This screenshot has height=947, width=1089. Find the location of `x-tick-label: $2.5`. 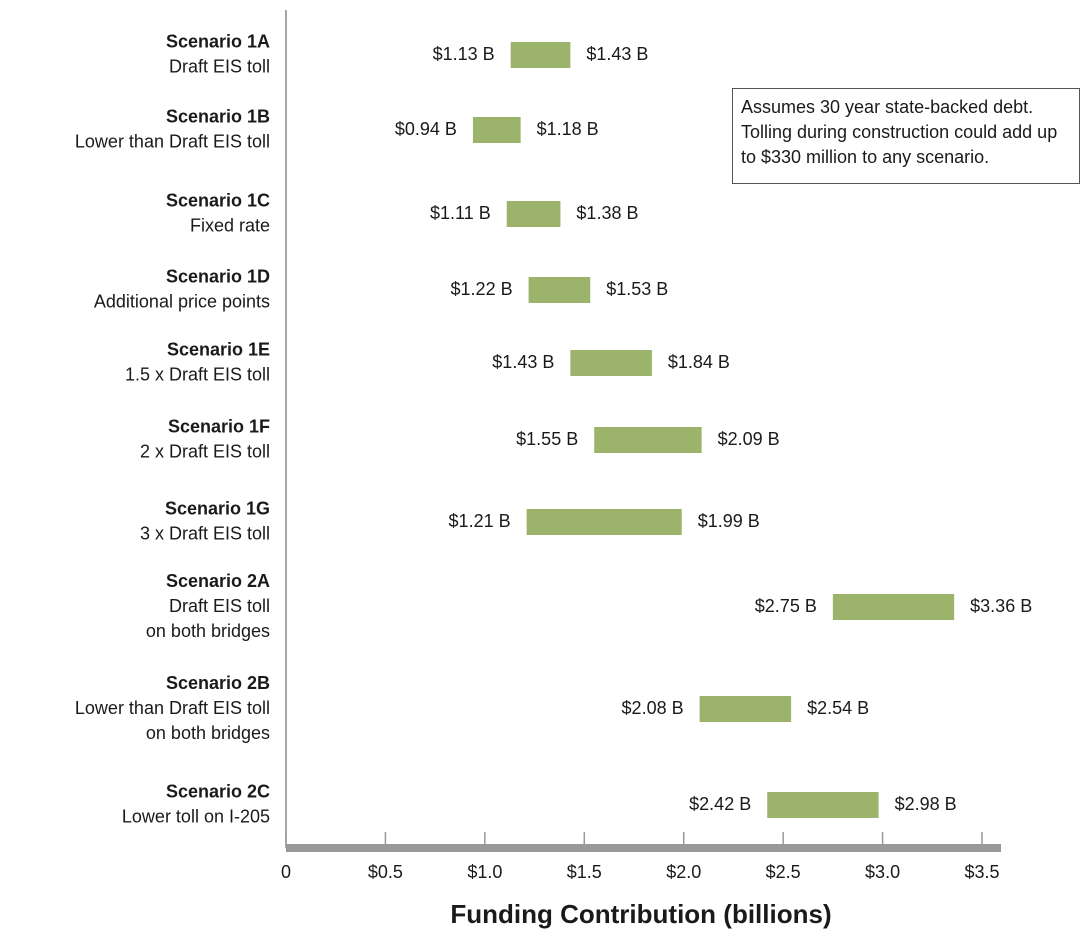

x-tick-label: $2.5 is located at coordinates (783, 872).